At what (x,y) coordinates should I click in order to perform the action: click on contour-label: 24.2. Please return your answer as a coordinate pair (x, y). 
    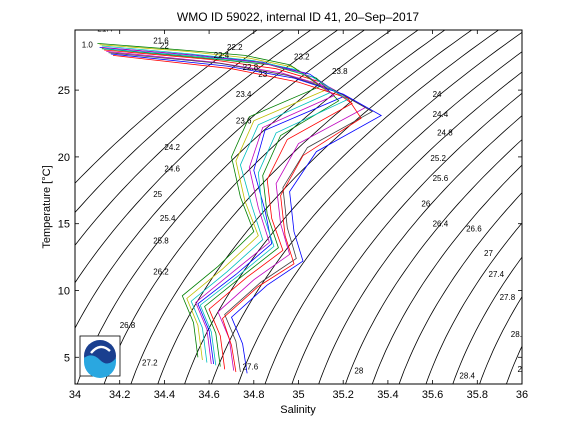
    Looking at the image, I should click on (172, 147).